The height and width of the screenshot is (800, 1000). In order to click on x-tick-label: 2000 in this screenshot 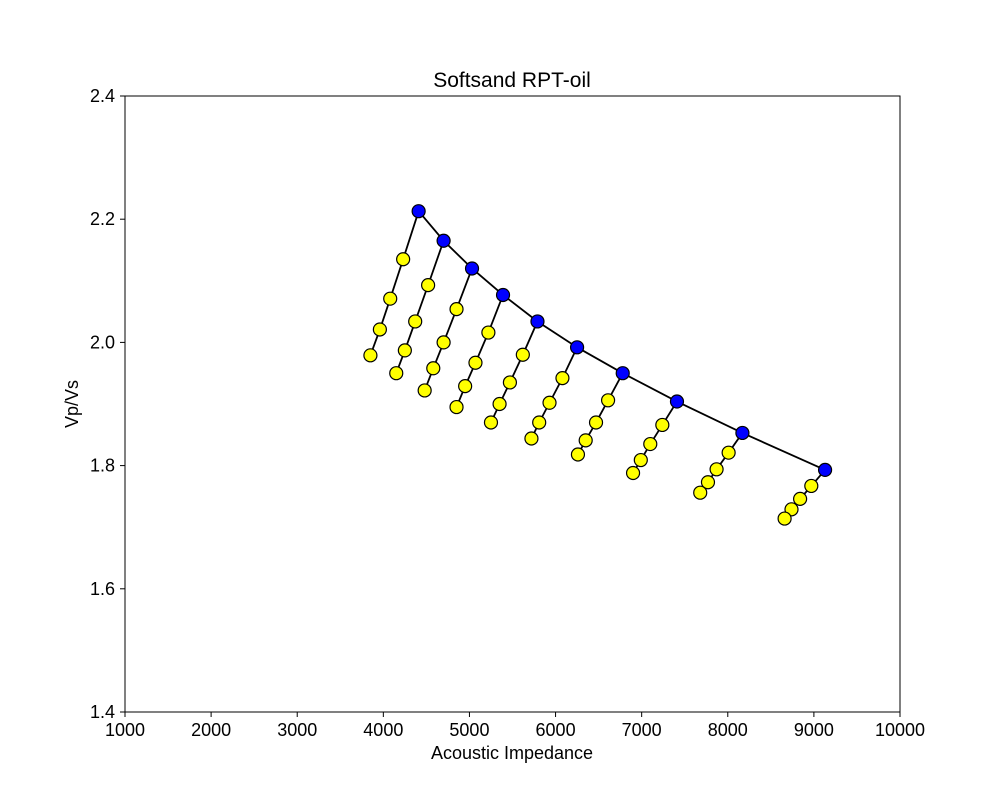, I will do `click(211, 730)`.